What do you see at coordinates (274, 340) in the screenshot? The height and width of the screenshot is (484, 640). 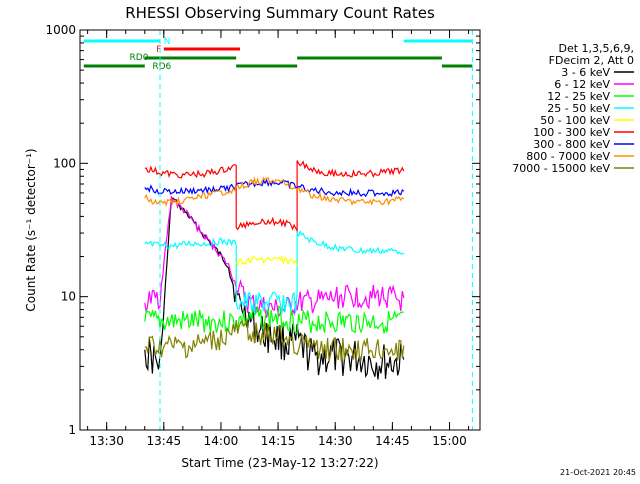 I see `series-line-7000-15000-kev` at bounding box center [274, 340].